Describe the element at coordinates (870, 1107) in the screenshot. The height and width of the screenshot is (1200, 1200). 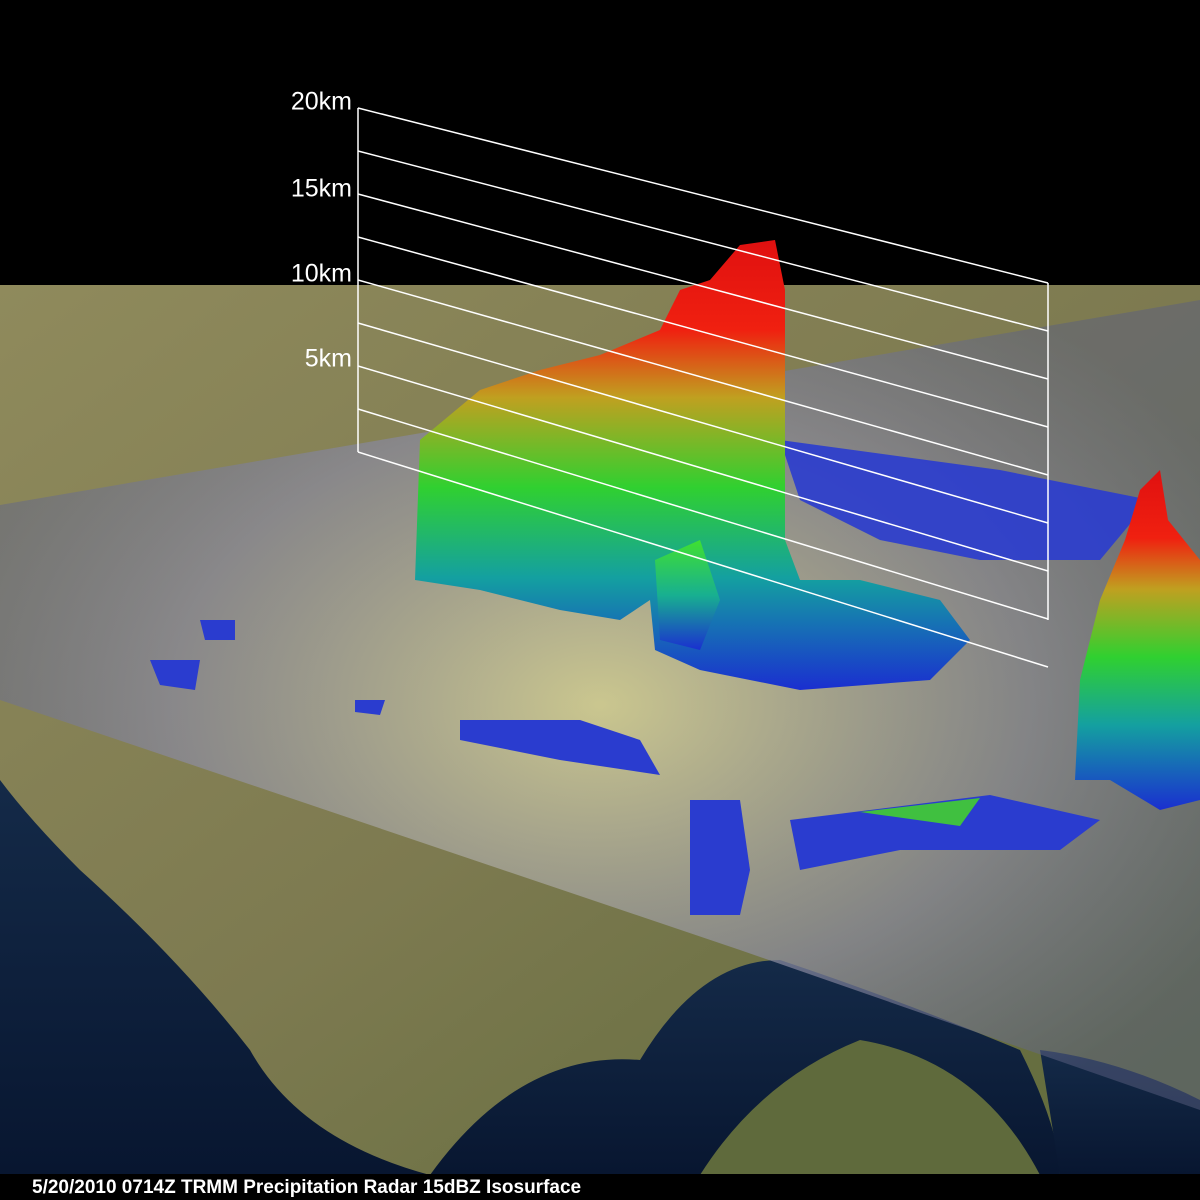
I see `island` at that location.